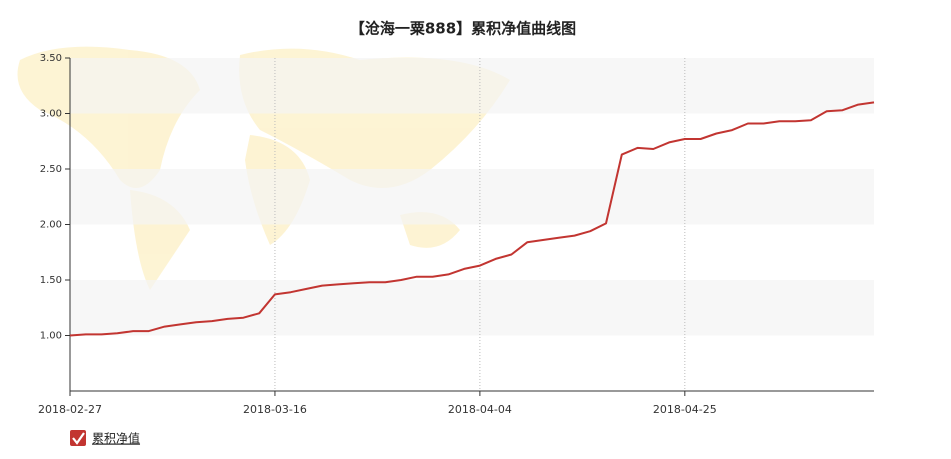 The height and width of the screenshot is (459, 951). What do you see at coordinates (51, 58) in the screenshot?
I see `y-tick-label: 3.50` at bounding box center [51, 58].